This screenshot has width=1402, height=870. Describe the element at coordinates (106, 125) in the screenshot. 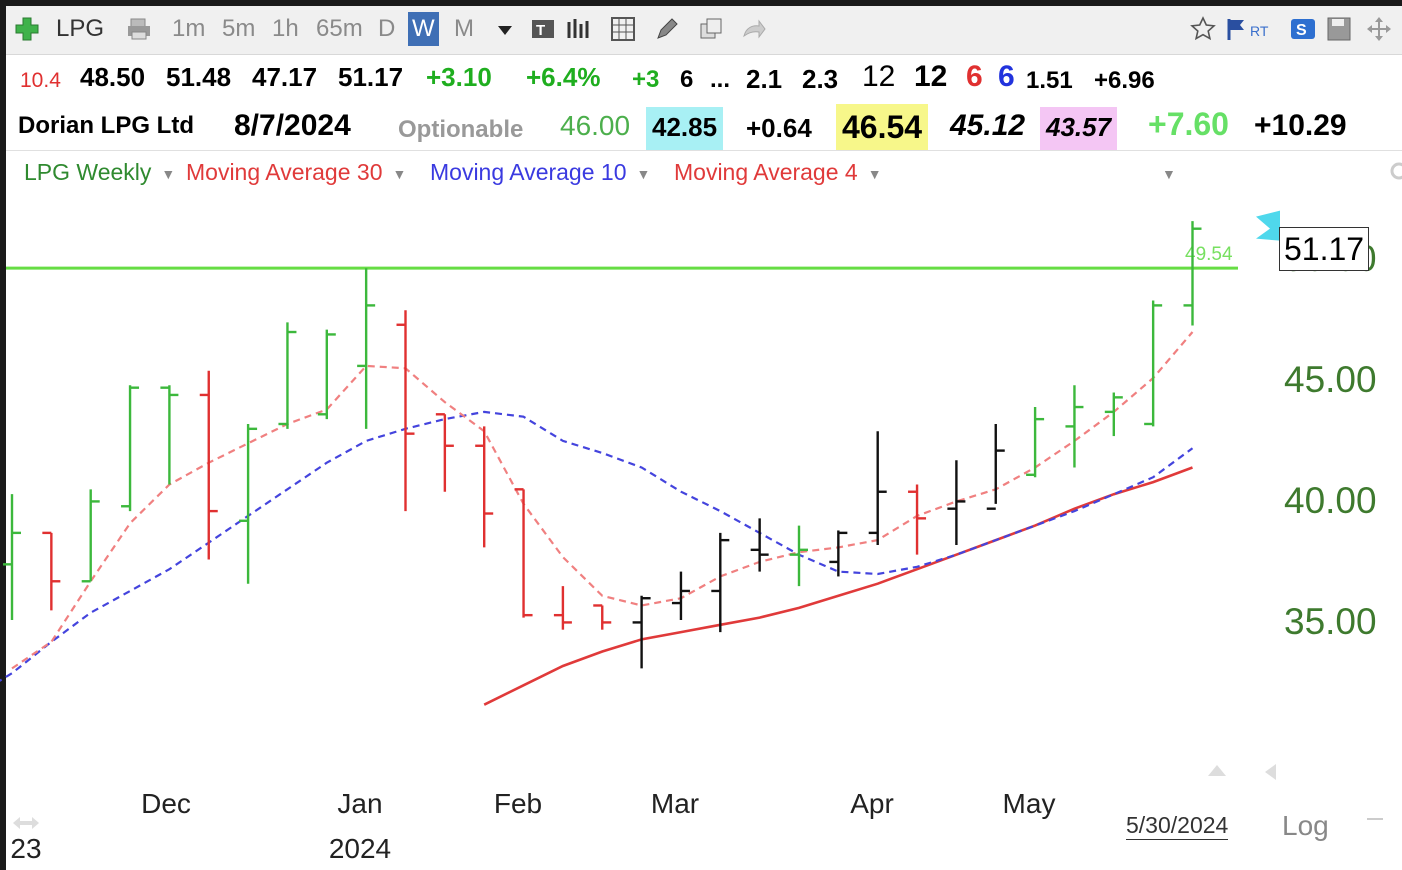

I see `company-name: Dorian LPG Ltd` at that location.